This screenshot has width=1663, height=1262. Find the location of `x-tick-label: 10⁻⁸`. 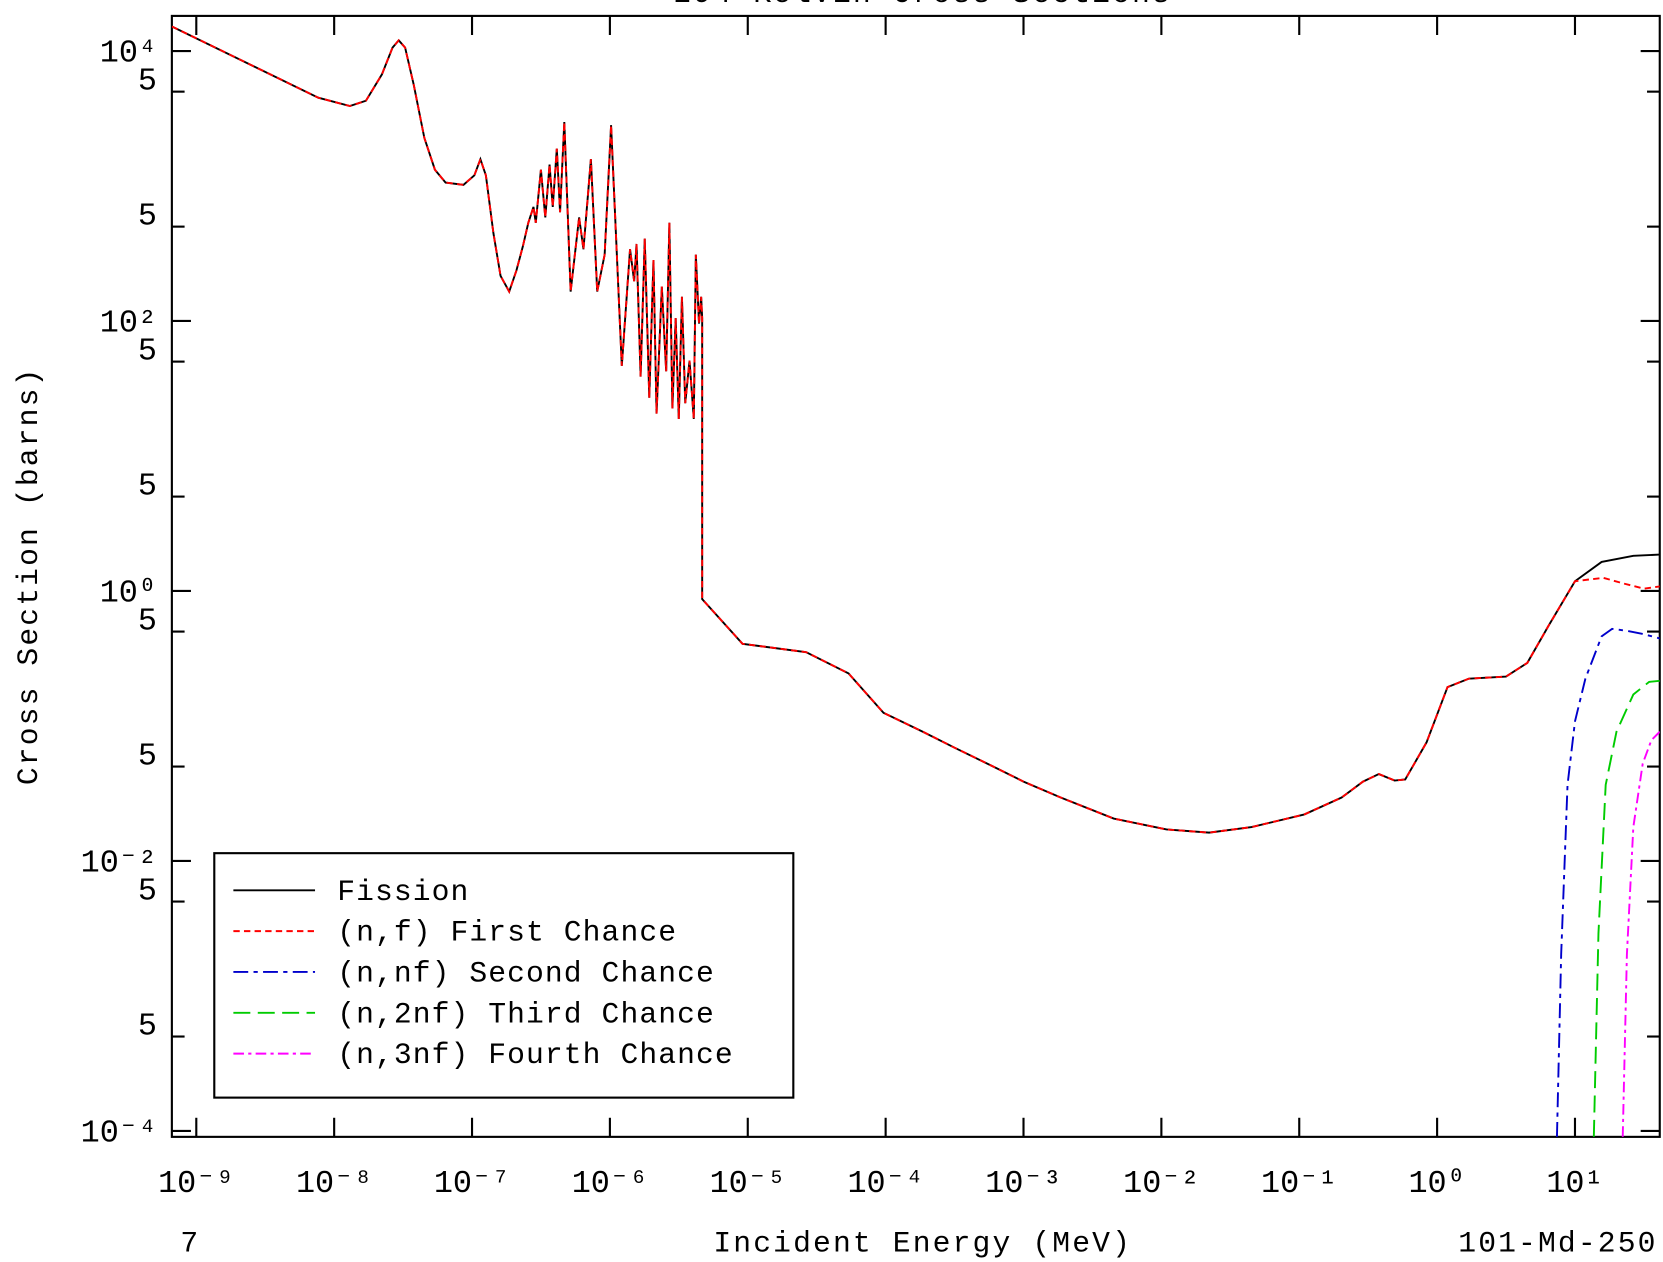

x-tick-label: 10⁻⁸ is located at coordinates (334, 1184).